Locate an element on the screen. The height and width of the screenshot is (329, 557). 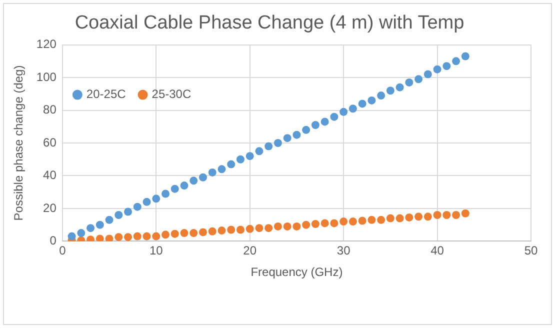
x-tick-label: 20 is located at coordinates (250, 251).